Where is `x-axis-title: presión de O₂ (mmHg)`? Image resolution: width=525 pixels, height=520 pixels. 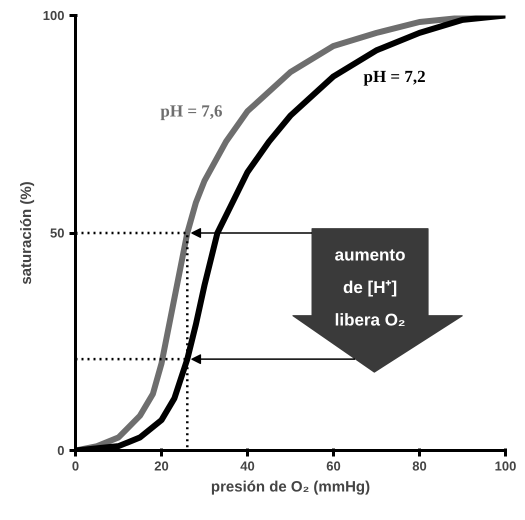
x-axis-title: presión de O₂ (mmHg) is located at coordinates (290, 487).